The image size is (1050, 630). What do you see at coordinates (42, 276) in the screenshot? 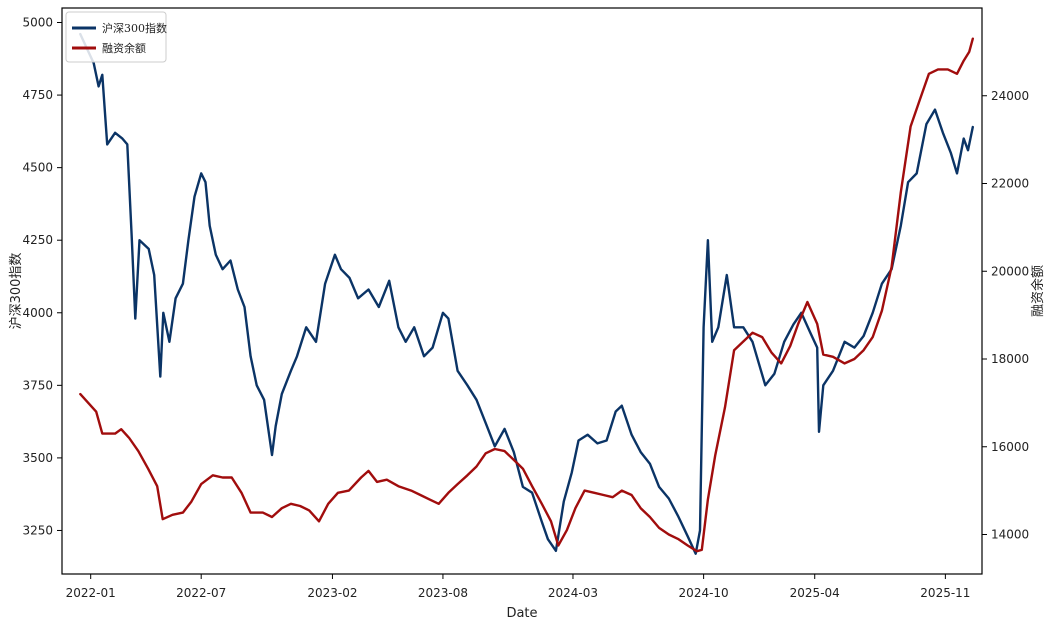
I see `y-left-axis-ticks: 3250 3500 3750 4000 4250 4500 4750 5000` at bounding box center [42, 276].